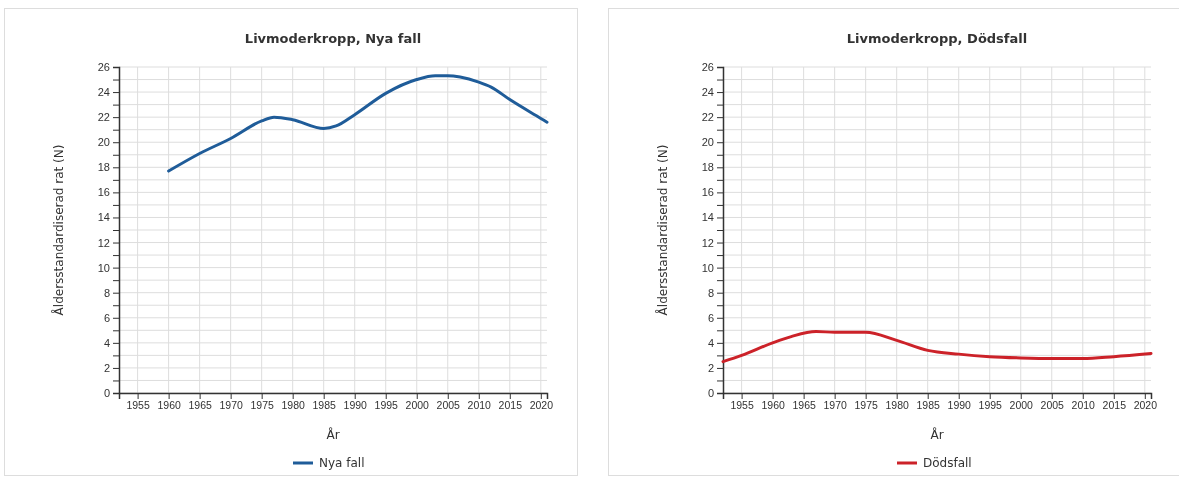  What do you see at coordinates (342, 463) in the screenshot?
I see `legend-label: Nya fall` at bounding box center [342, 463].